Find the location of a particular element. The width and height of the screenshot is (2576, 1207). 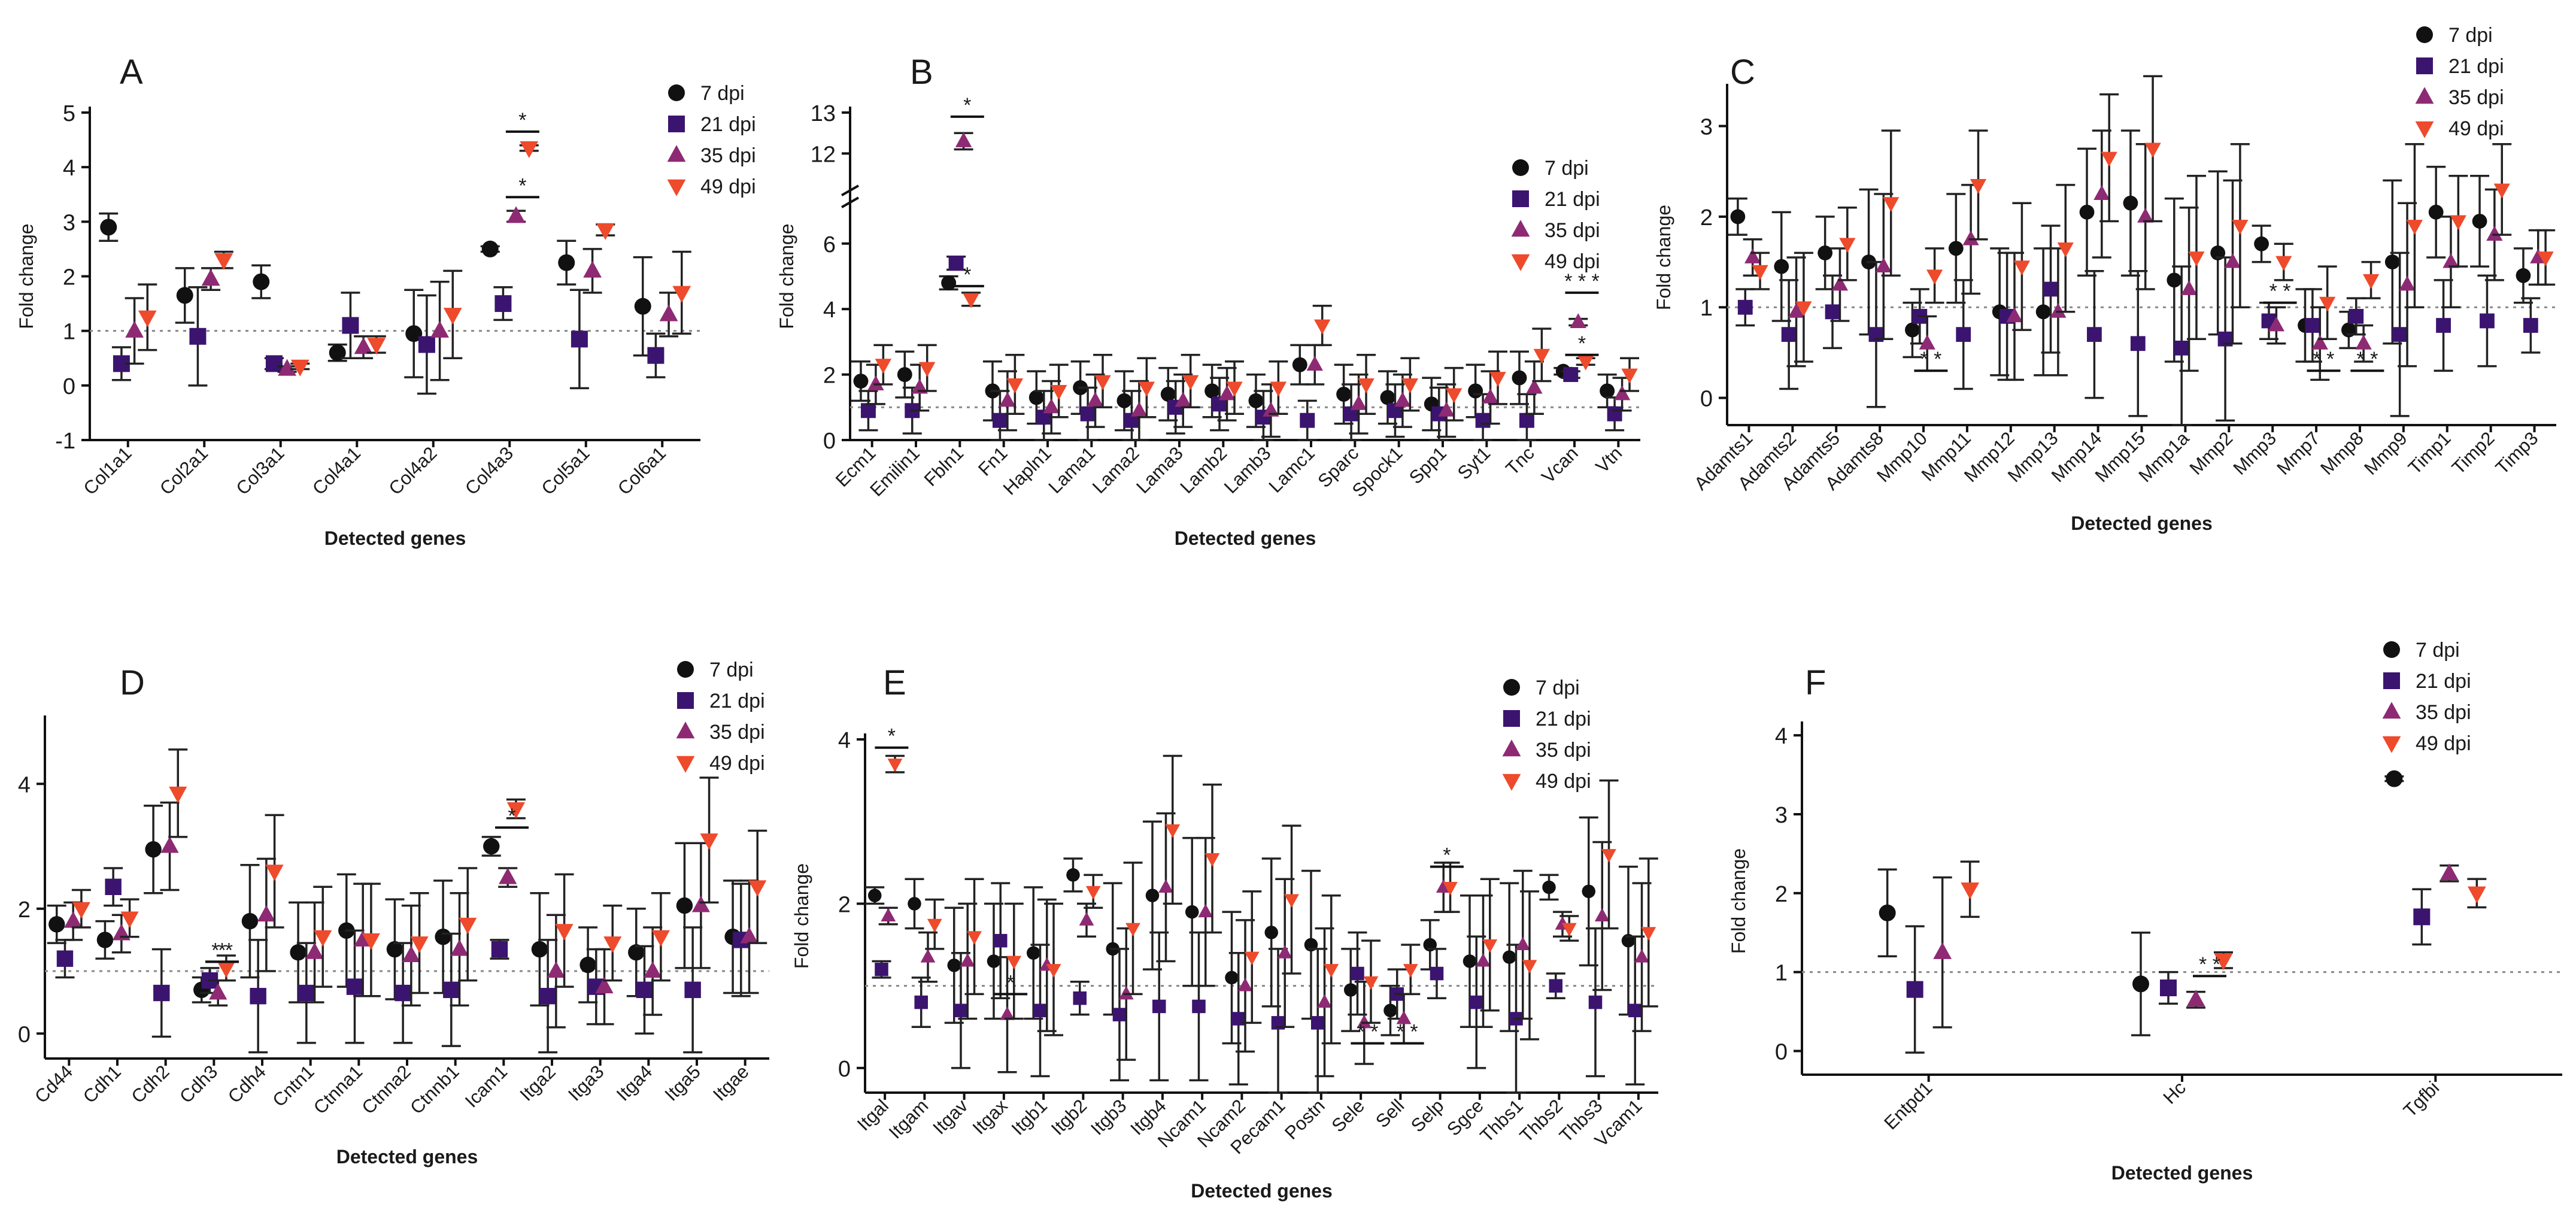

x-tick-label: Selp is located at coordinates (1427, 1115).